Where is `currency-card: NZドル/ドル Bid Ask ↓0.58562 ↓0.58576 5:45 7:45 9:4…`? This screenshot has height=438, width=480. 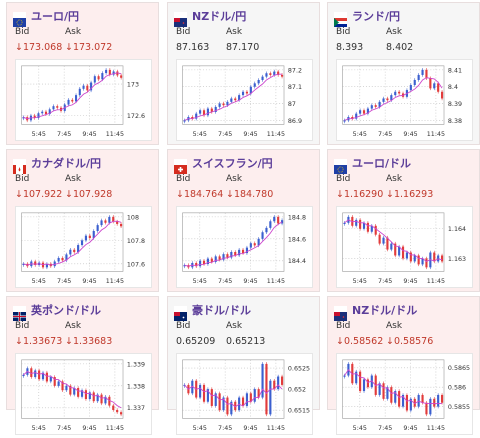 currency-card: NZドル/ドル Bid Ask ↓0.58562 ↓0.58576 5:45 7:45 9:4… is located at coordinates (403, 365).